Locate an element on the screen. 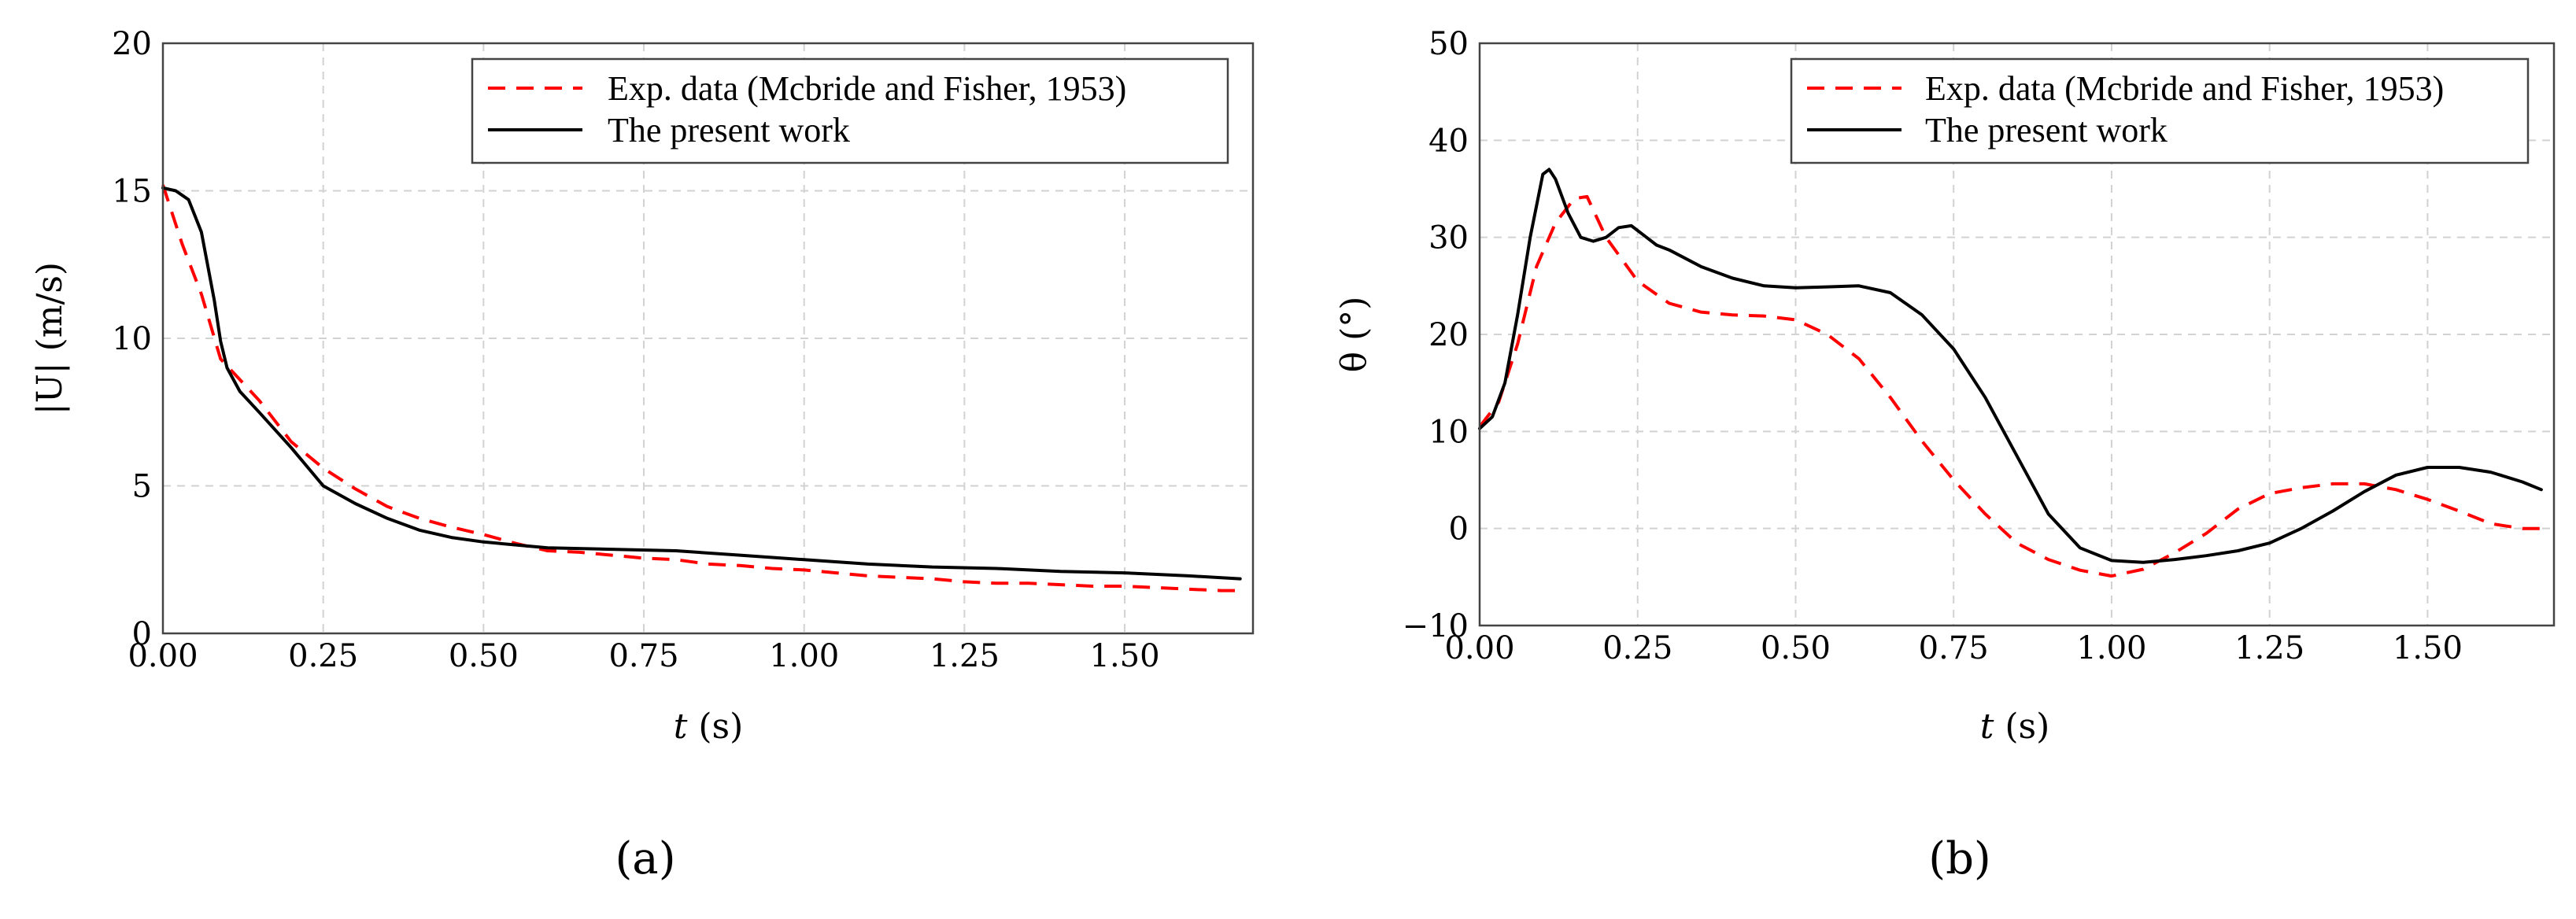 The height and width of the screenshot is (919, 2576). panel-caption-b: (b) is located at coordinates (1959, 858).